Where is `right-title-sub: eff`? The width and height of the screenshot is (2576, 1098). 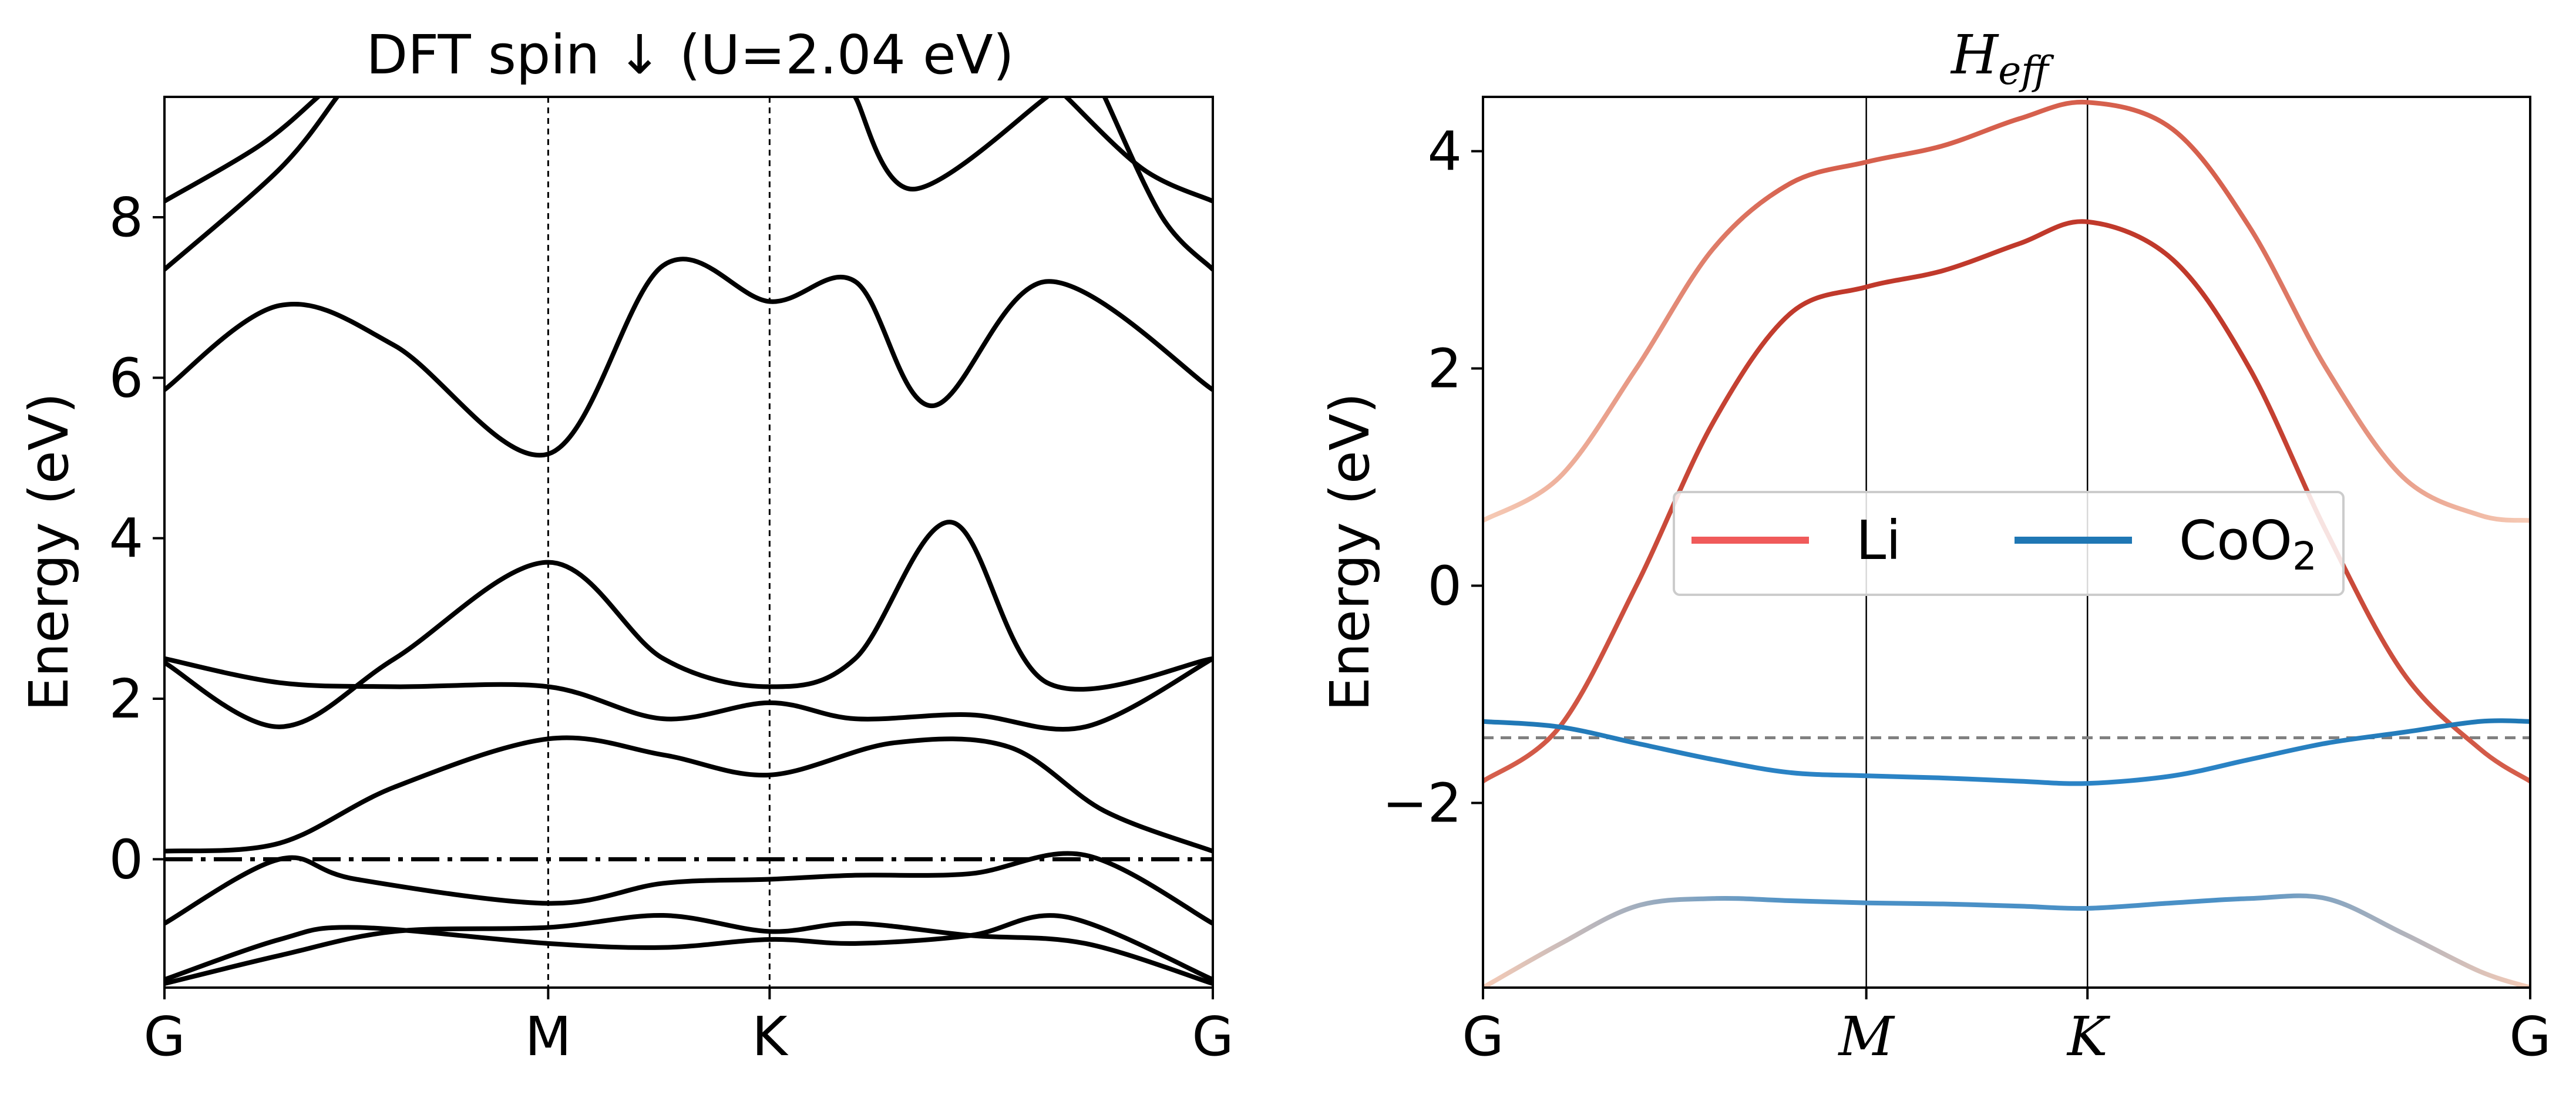 right-title-sub: eff is located at coordinates (2026, 70).